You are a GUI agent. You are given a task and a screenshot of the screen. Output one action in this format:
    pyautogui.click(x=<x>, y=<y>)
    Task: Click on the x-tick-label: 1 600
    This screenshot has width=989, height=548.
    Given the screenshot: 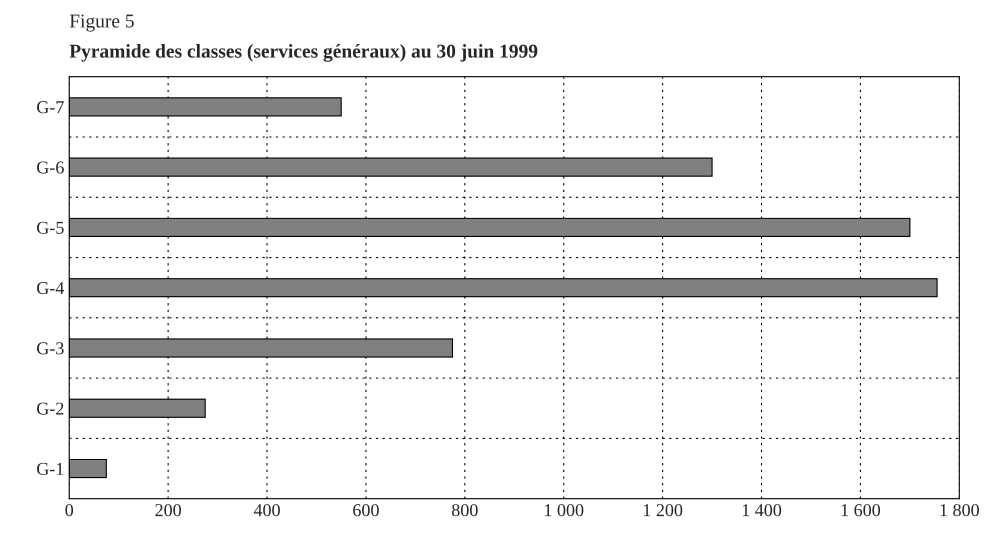 What is the action you would take?
    pyautogui.click(x=861, y=510)
    